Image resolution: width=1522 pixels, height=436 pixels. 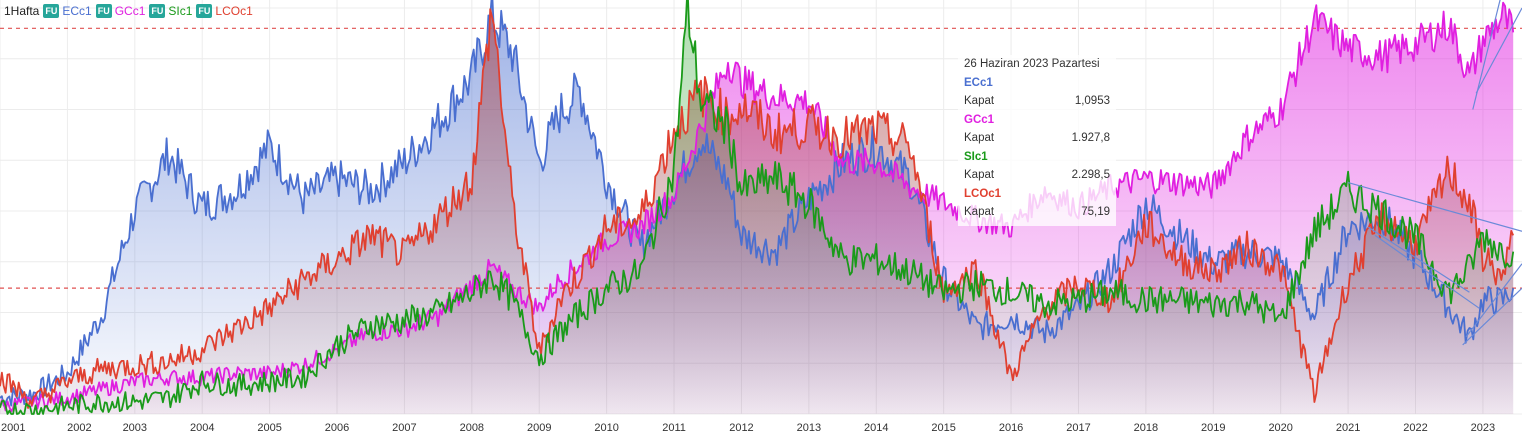 I want to click on x-tick-label: 2020, so click(x=1280, y=428).